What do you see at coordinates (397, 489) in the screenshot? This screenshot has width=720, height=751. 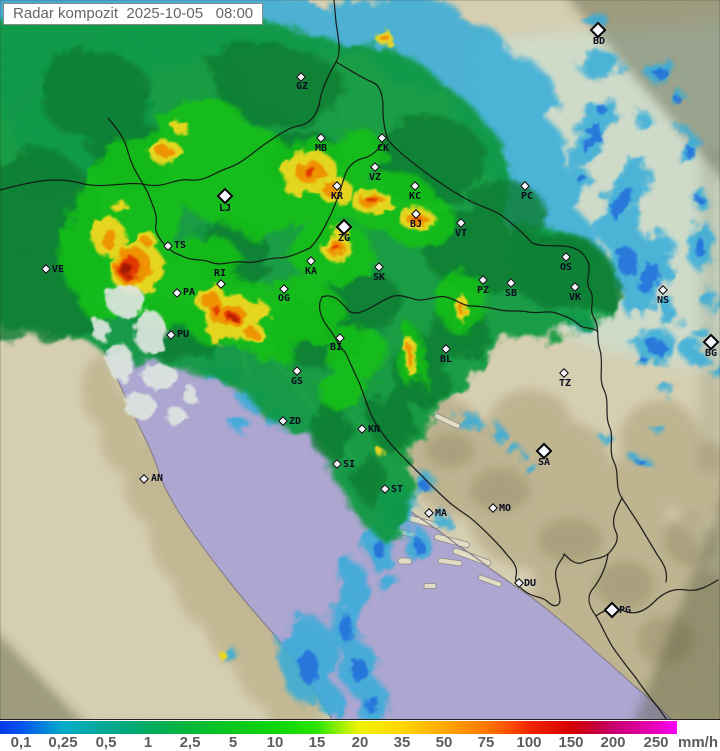 I see `city-label-ST: ST` at bounding box center [397, 489].